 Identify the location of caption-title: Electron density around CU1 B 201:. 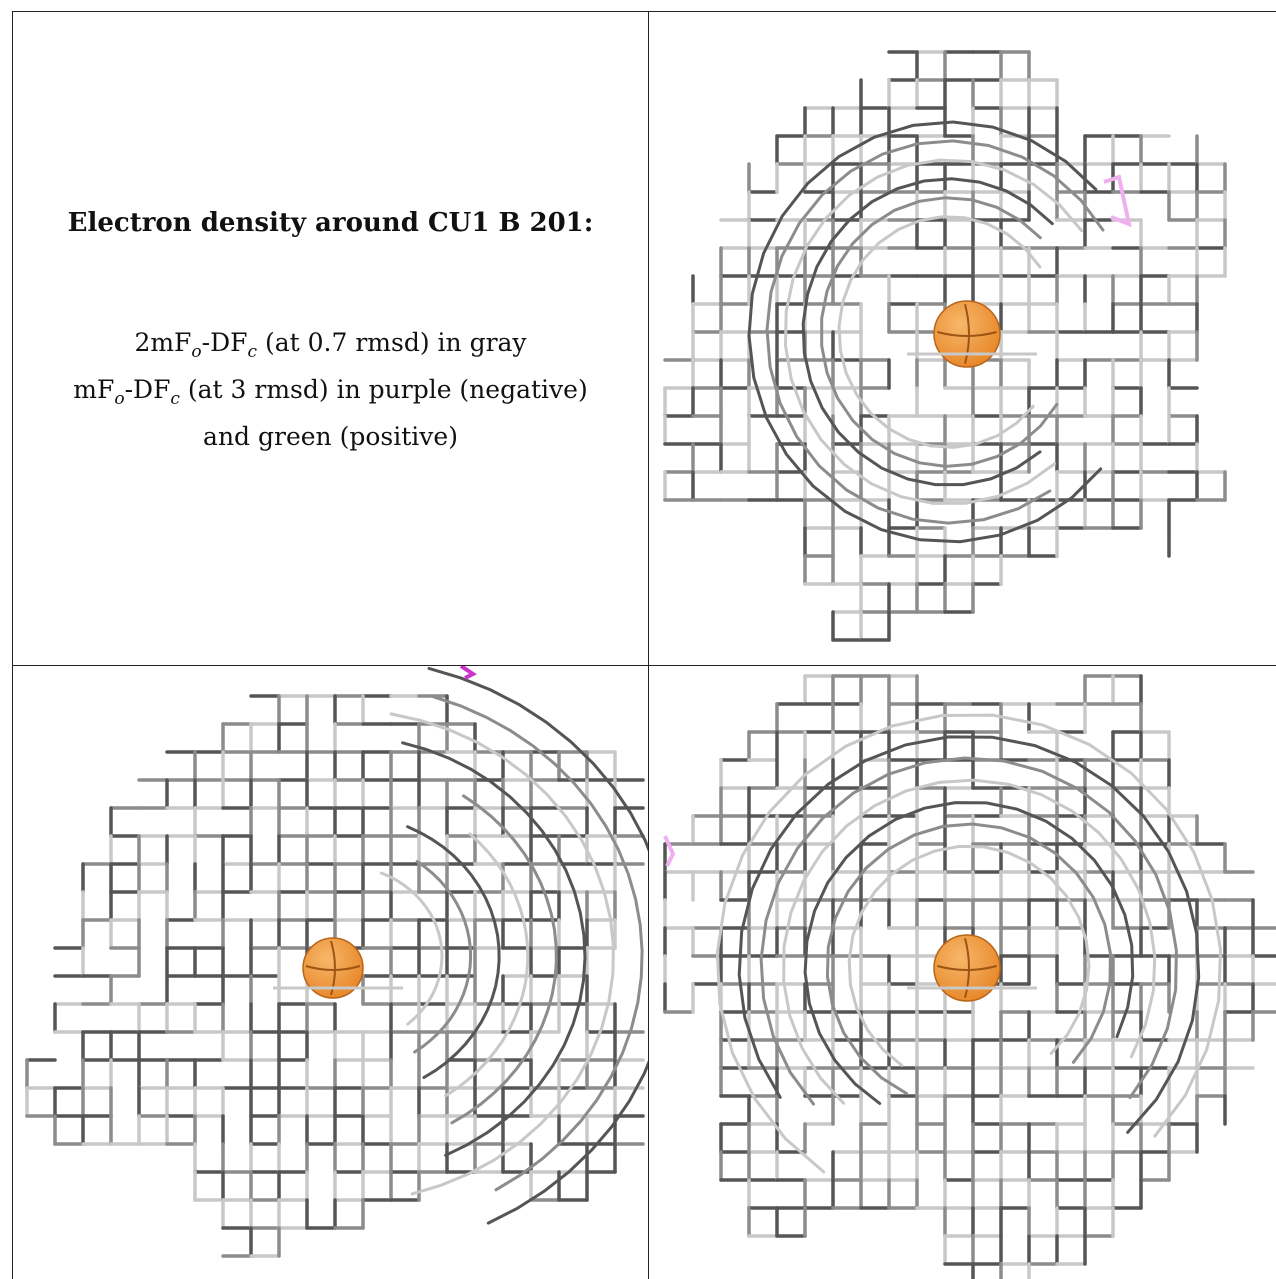
(330, 223).